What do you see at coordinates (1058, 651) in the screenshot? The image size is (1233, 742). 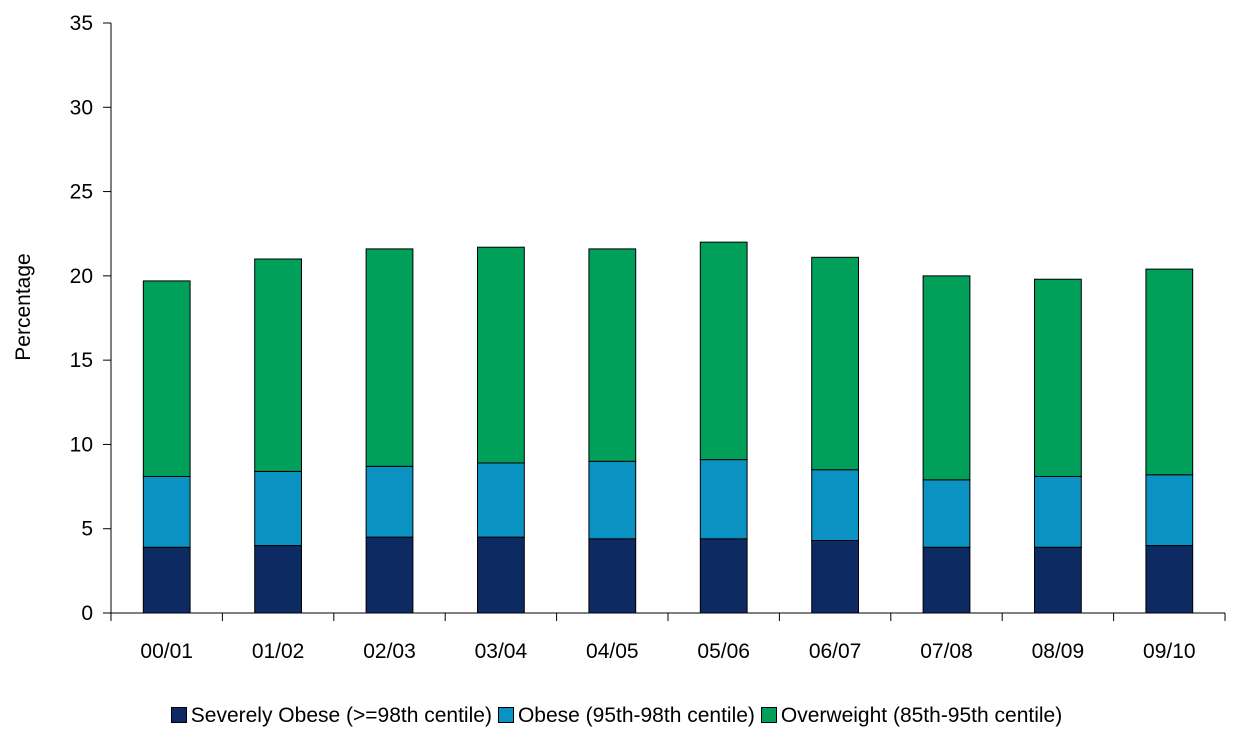 I see `x-tick-label: 08/09` at bounding box center [1058, 651].